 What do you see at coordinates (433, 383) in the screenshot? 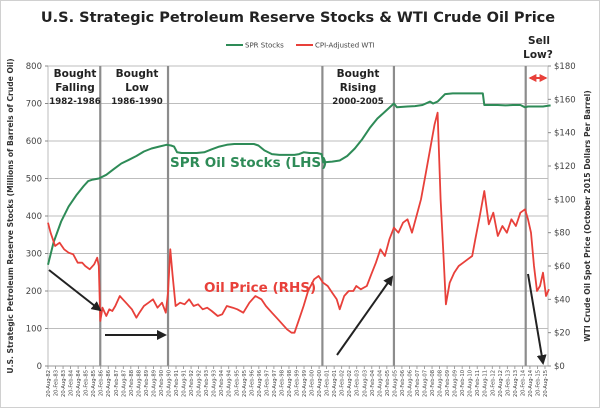
I see `x-tick-label: 20-Feb-08` at bounding box center [433, 383].